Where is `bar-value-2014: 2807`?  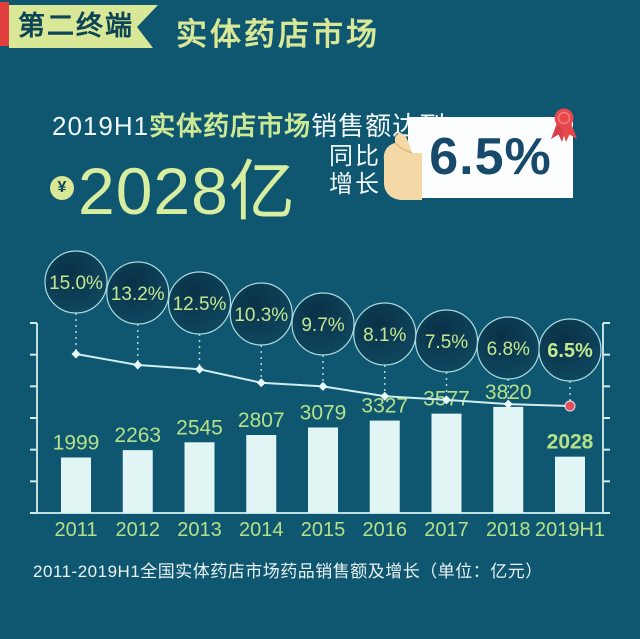 bar-value-2014: 2807 is located at coordinates (261, 420).